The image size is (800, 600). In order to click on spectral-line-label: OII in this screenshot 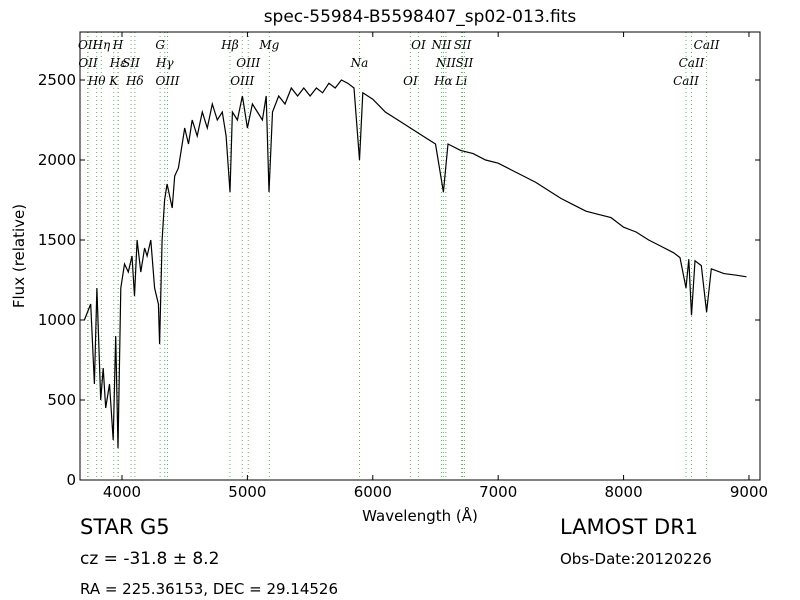, I will do `click(88, 63)`.